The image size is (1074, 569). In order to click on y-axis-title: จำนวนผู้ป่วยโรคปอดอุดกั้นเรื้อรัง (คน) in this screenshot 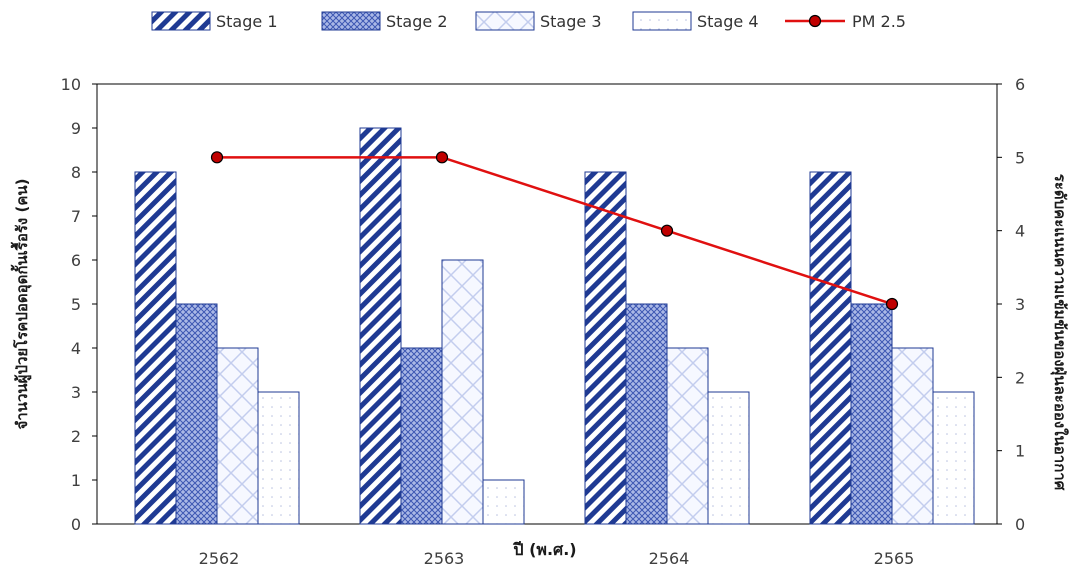, I will do `click(21, 304)`.